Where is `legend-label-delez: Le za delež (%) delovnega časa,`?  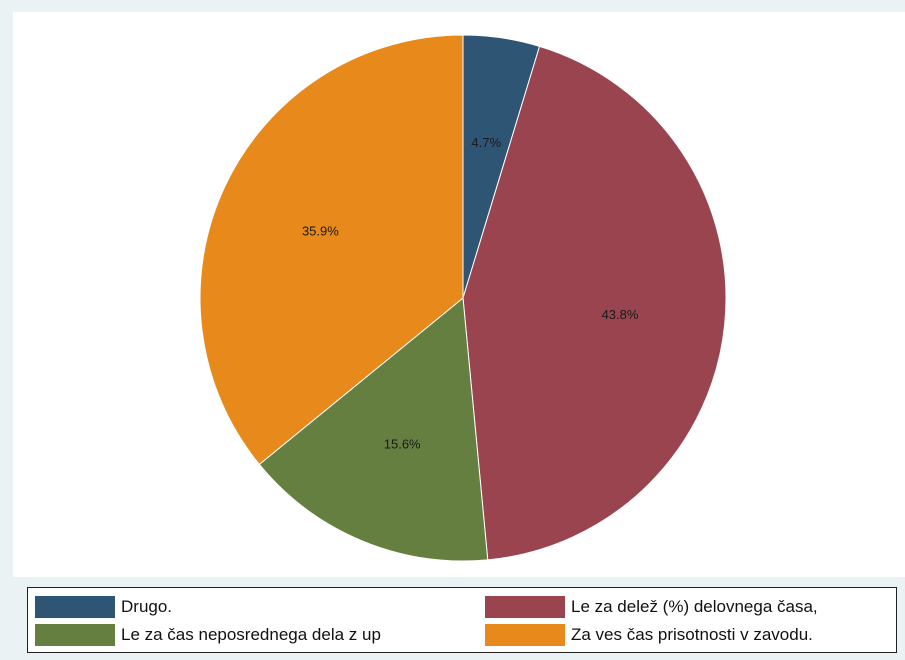 legend-label-delez: Le za delež (%) delovnega časa, is located at coordinates (694, 606).